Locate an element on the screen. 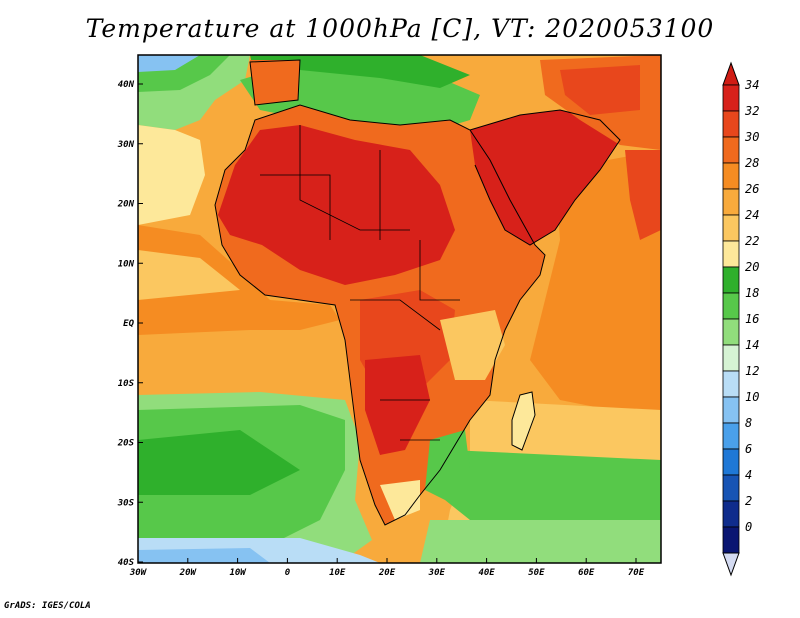  credit-label: GrADS: IGES/COLA is located at coordinates (47, 606).